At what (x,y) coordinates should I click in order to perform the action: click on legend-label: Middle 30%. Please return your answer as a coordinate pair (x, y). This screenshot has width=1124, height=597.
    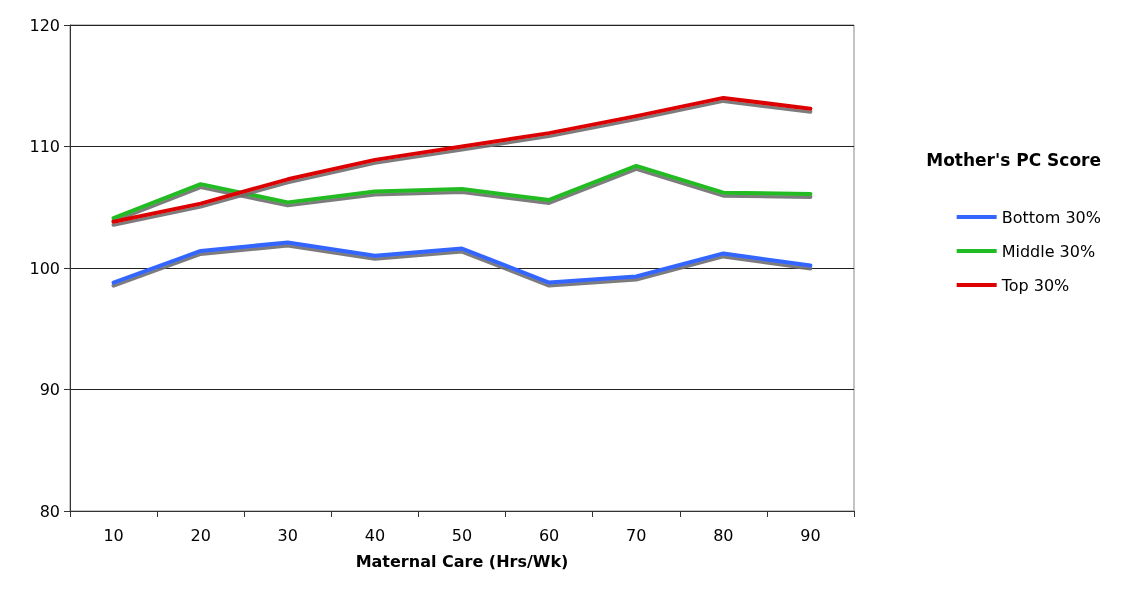
    Looking at the image, I should click on (1048, 251).